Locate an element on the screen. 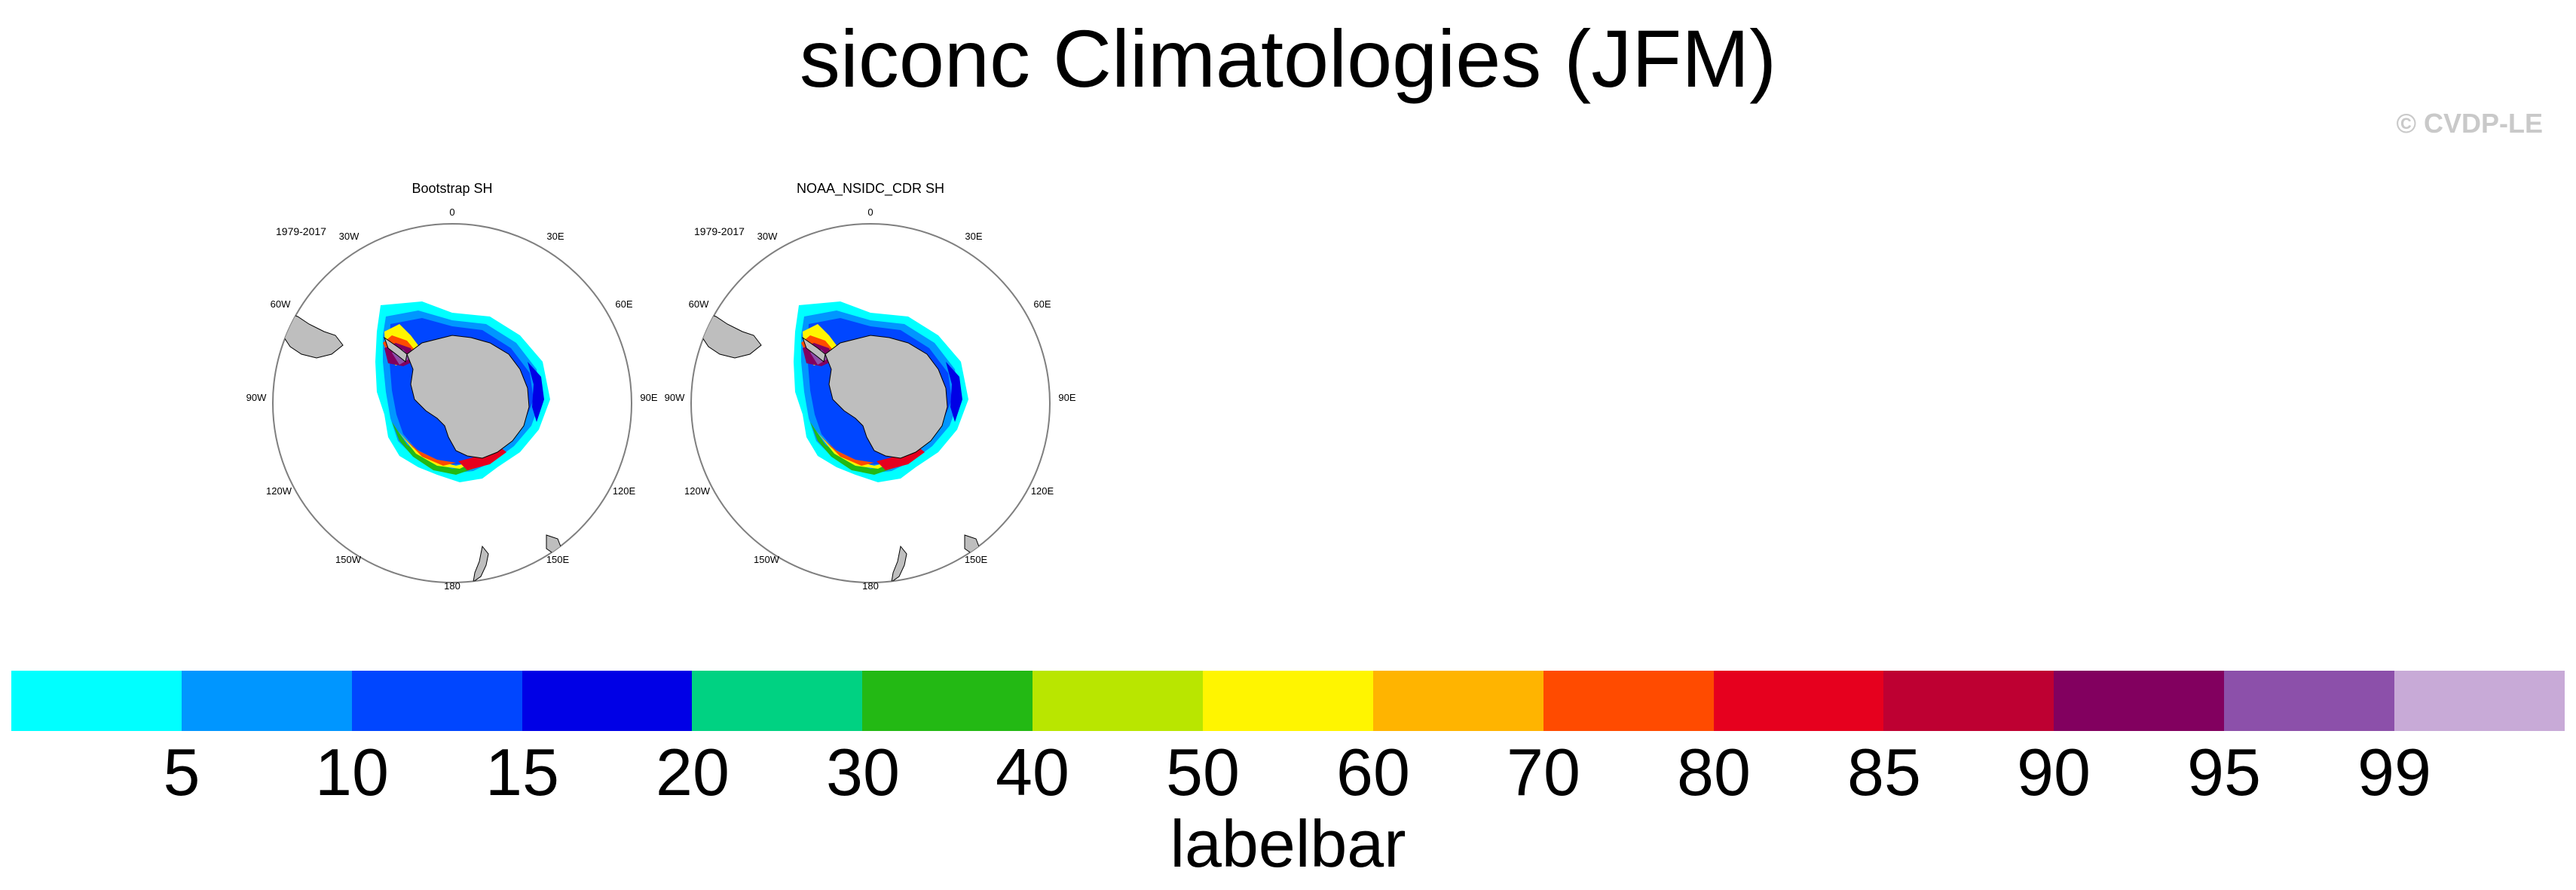 The height and width of the screenshot is (890, 2576). colorbar is located at coordinates (1288, 701).